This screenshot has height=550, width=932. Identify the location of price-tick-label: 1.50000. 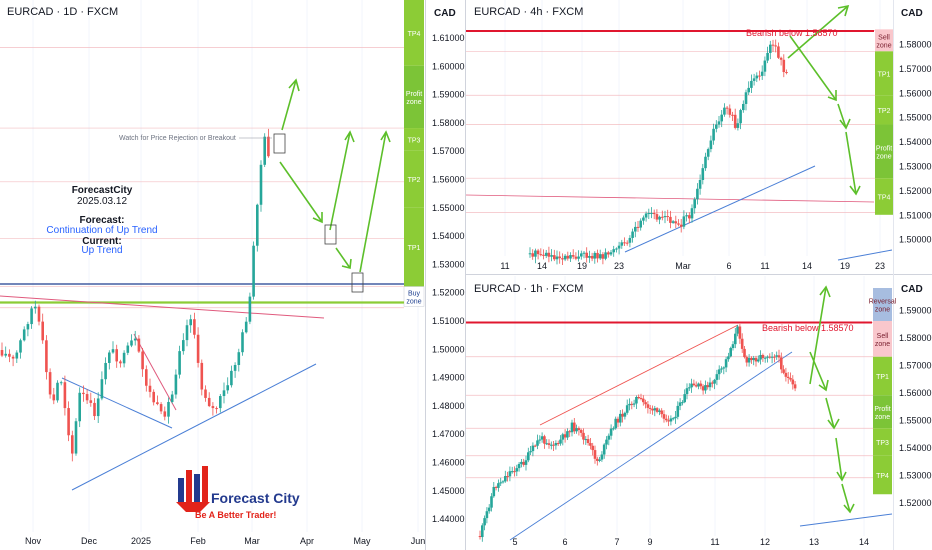
(915, 240).